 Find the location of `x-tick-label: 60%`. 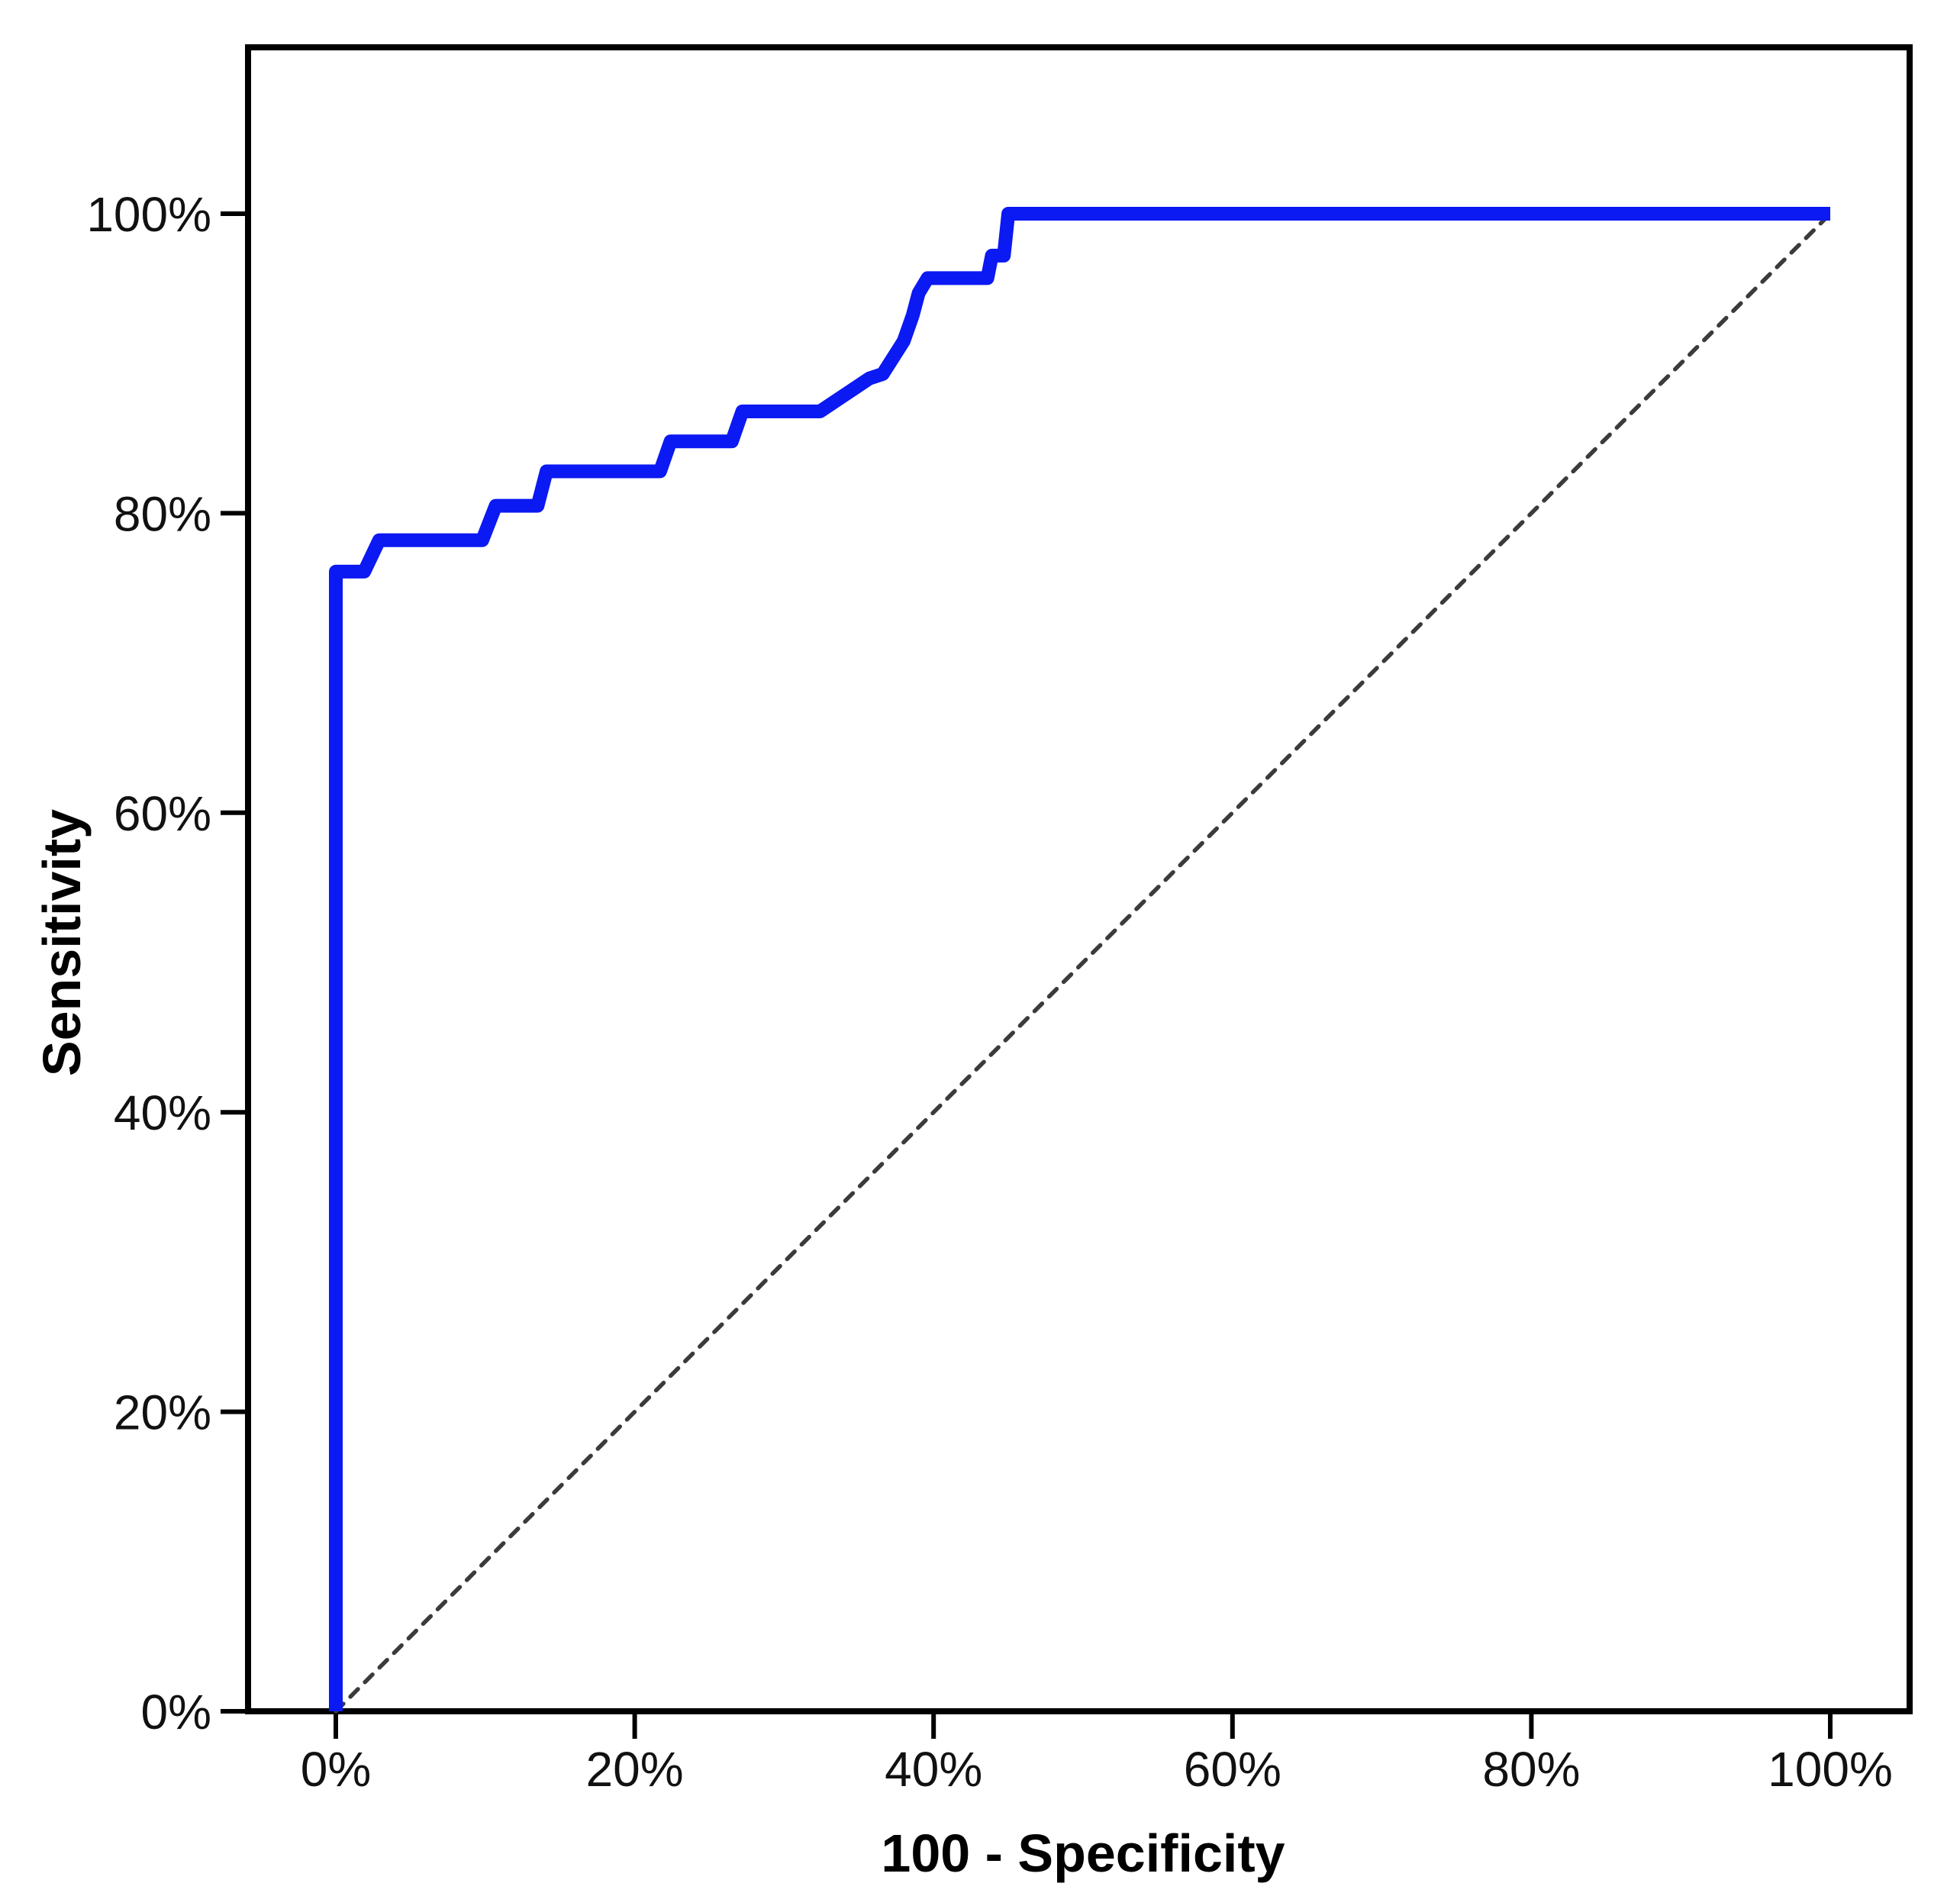

x-tick-label: 60% is located at coordinates (1232, 1769).